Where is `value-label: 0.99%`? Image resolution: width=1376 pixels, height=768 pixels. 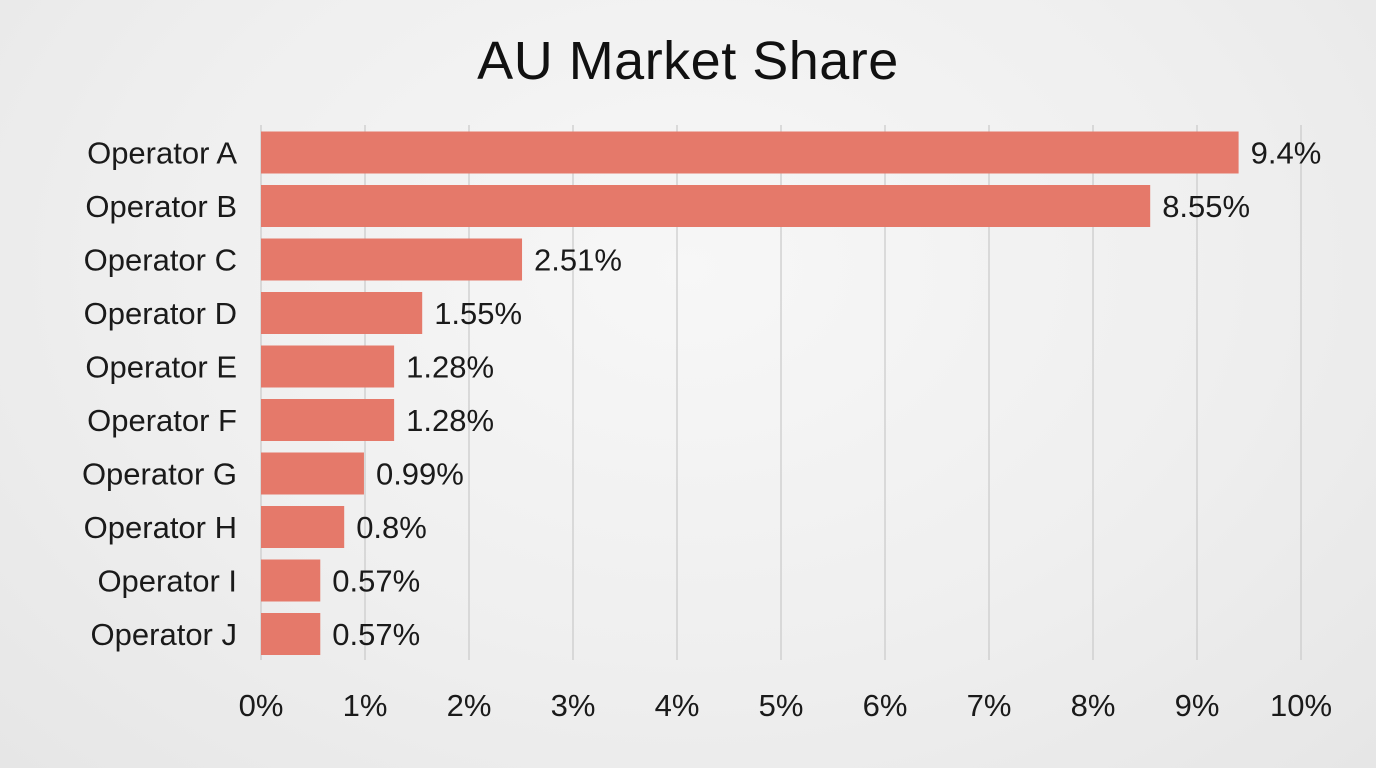 value-label: 0.99% is located at coordinates (420, 474).